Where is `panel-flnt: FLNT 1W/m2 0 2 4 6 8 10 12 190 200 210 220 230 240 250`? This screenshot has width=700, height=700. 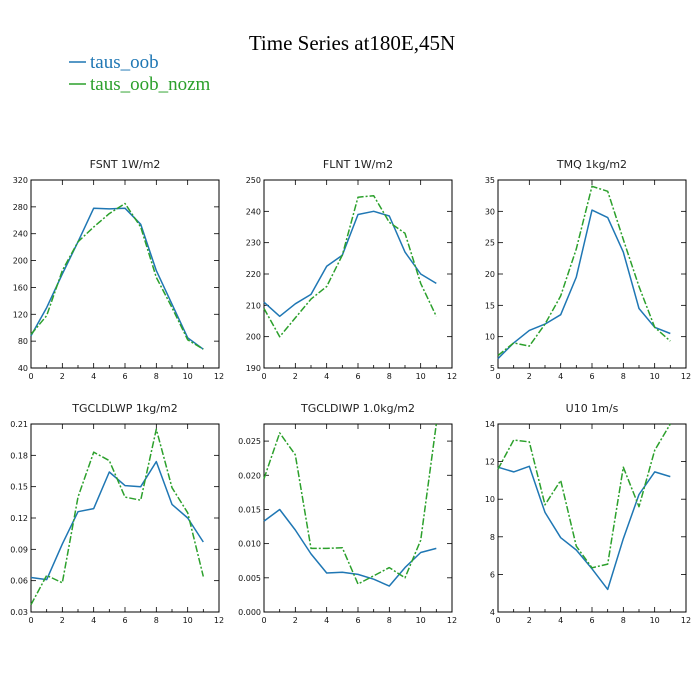
panel-flnt: FLNT 1W/m2 0 2 4 6 8 10 12 190 200 210 220 230 240 250 is located at coordinates (351, 269).